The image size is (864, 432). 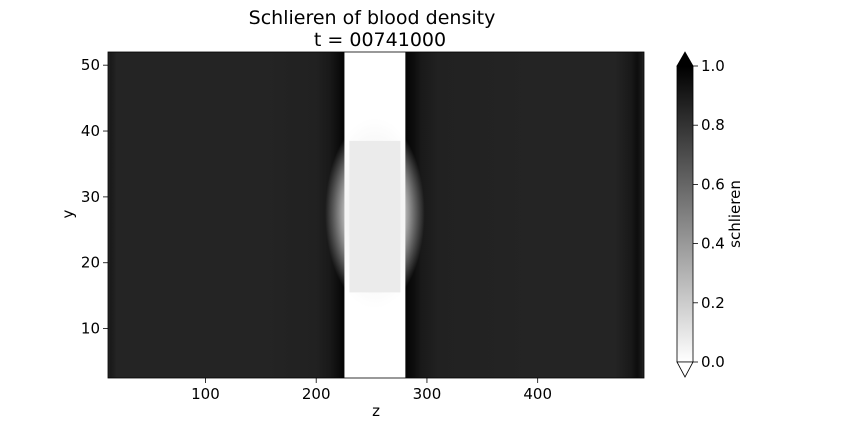 What do you see at coordinates (90, 263) in the screenshot?
I see `y-tick-label: 20` at bounding box center [90, 263].